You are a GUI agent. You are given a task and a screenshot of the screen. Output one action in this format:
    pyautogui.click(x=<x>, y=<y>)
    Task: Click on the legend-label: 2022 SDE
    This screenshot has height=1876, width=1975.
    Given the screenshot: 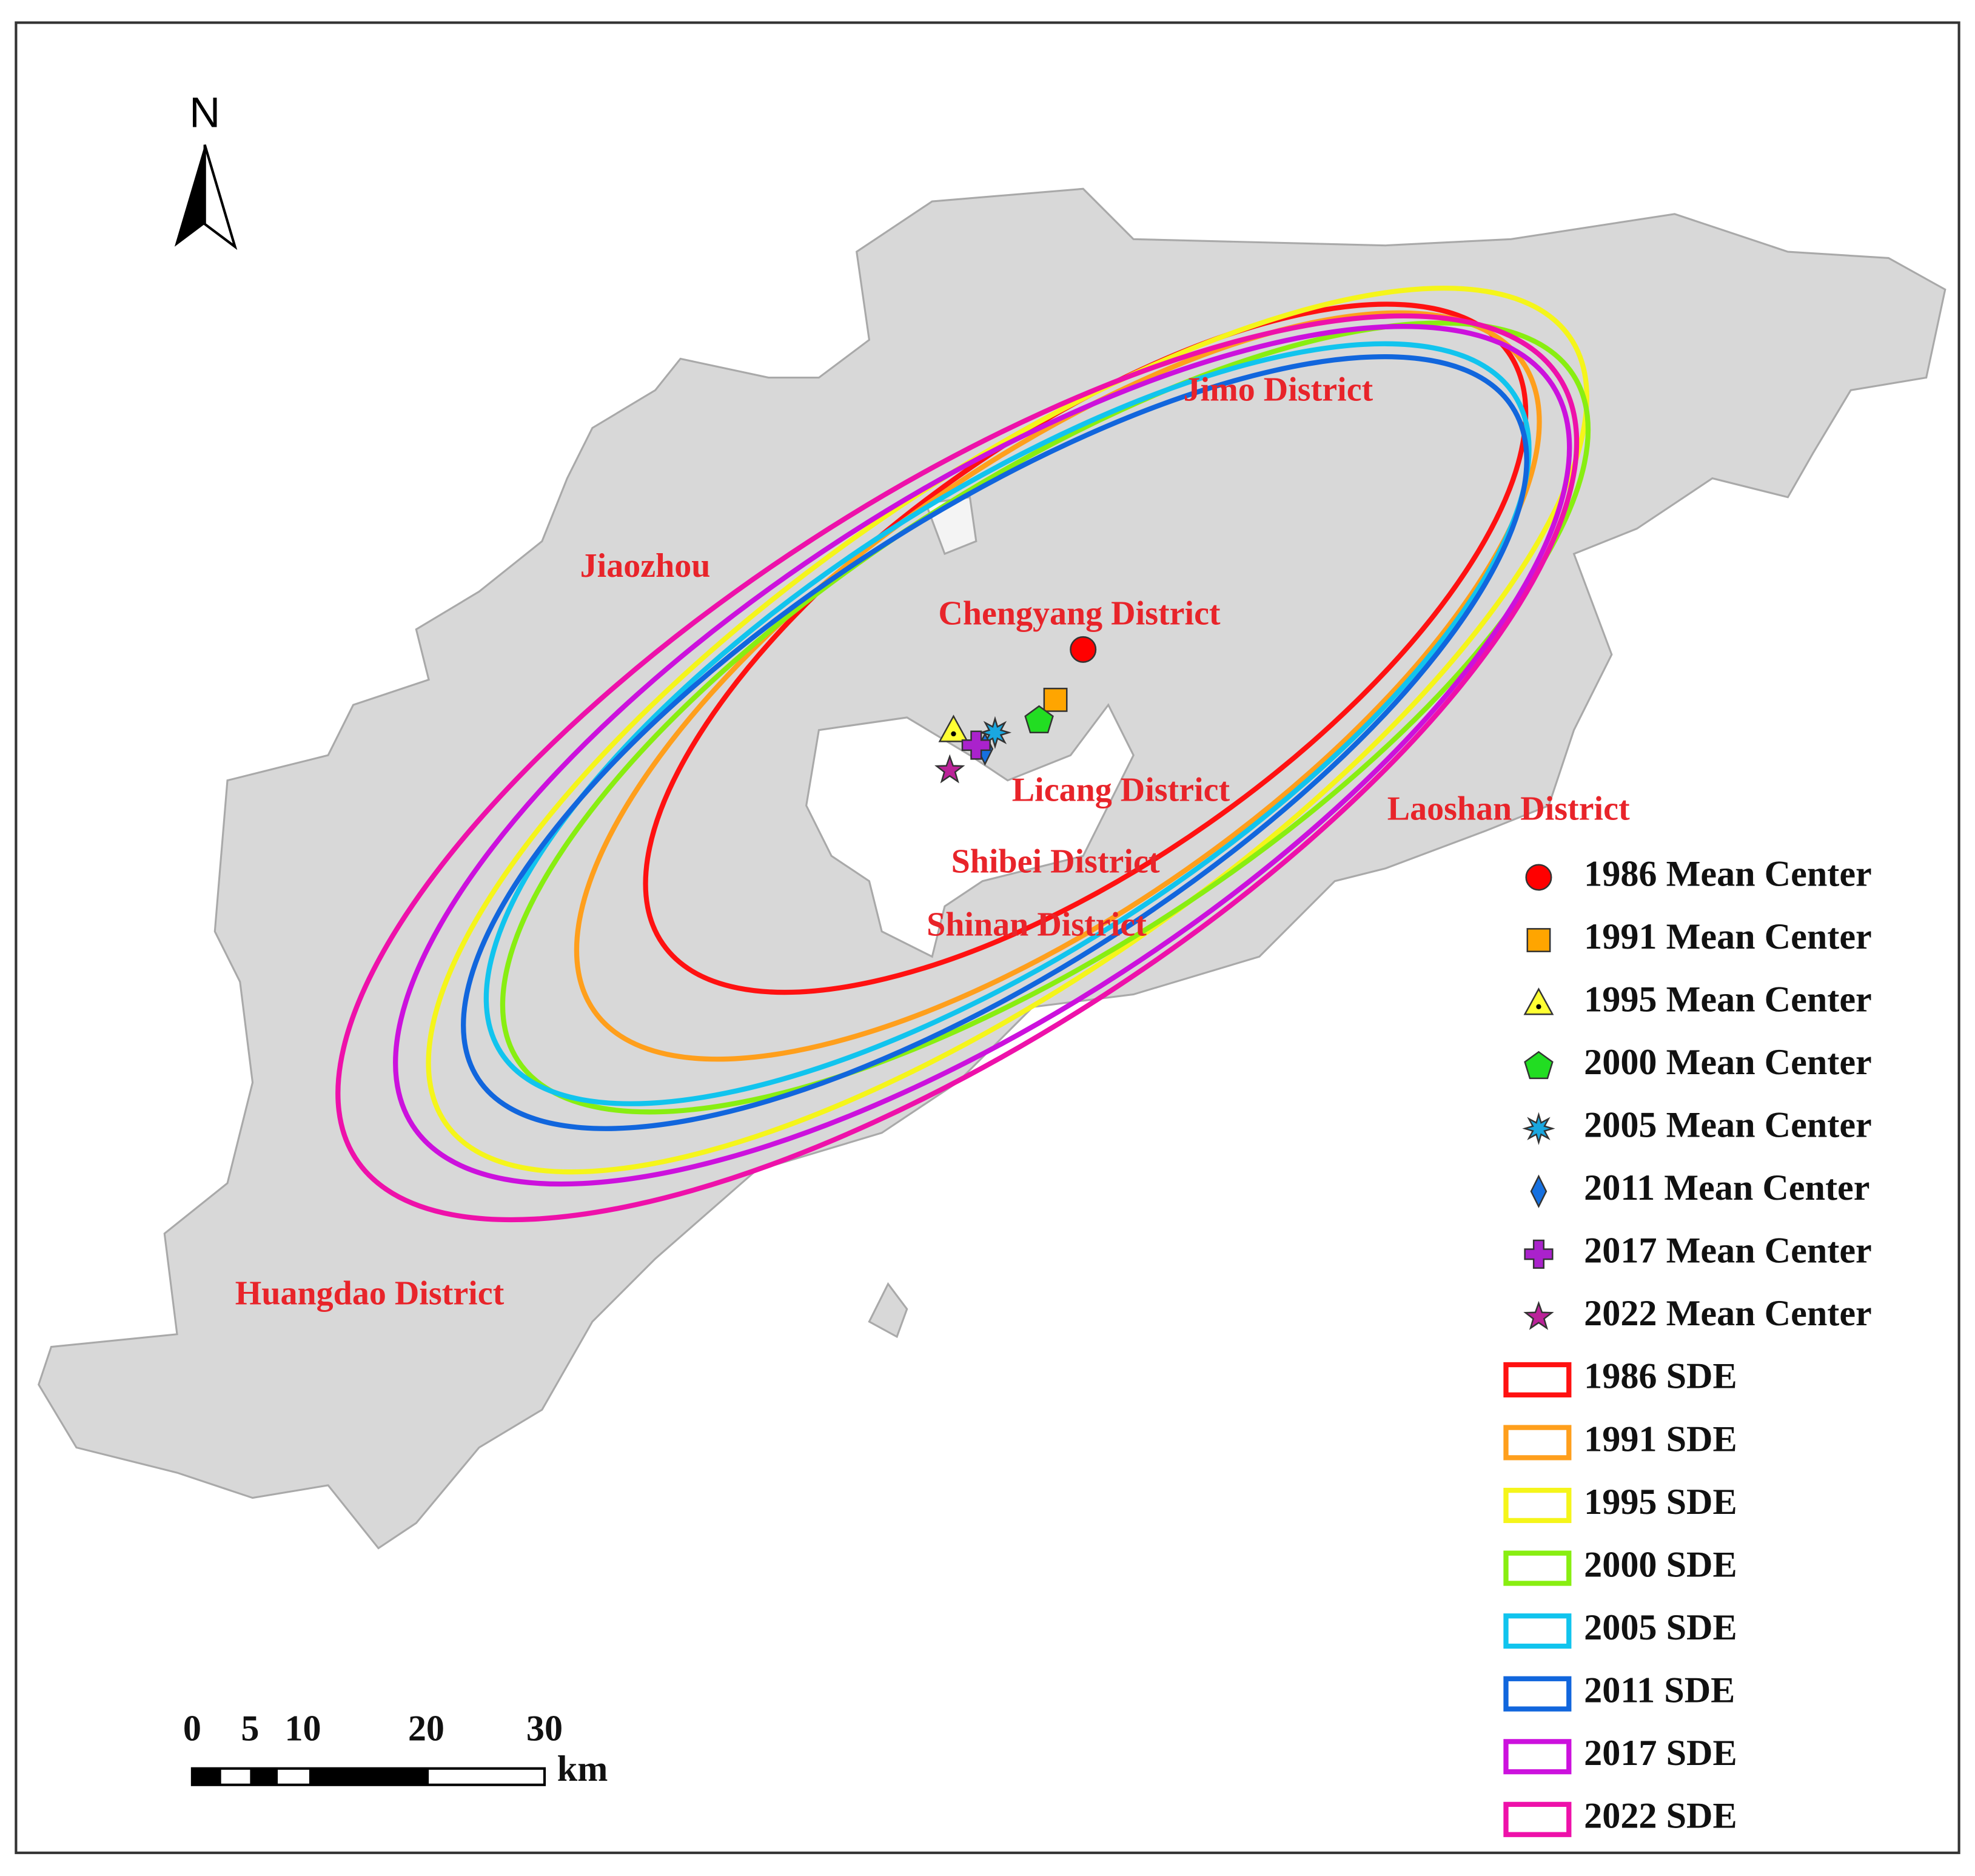 What is the action you would take?
    pyautogui.click(x=1661, y=1816)
    